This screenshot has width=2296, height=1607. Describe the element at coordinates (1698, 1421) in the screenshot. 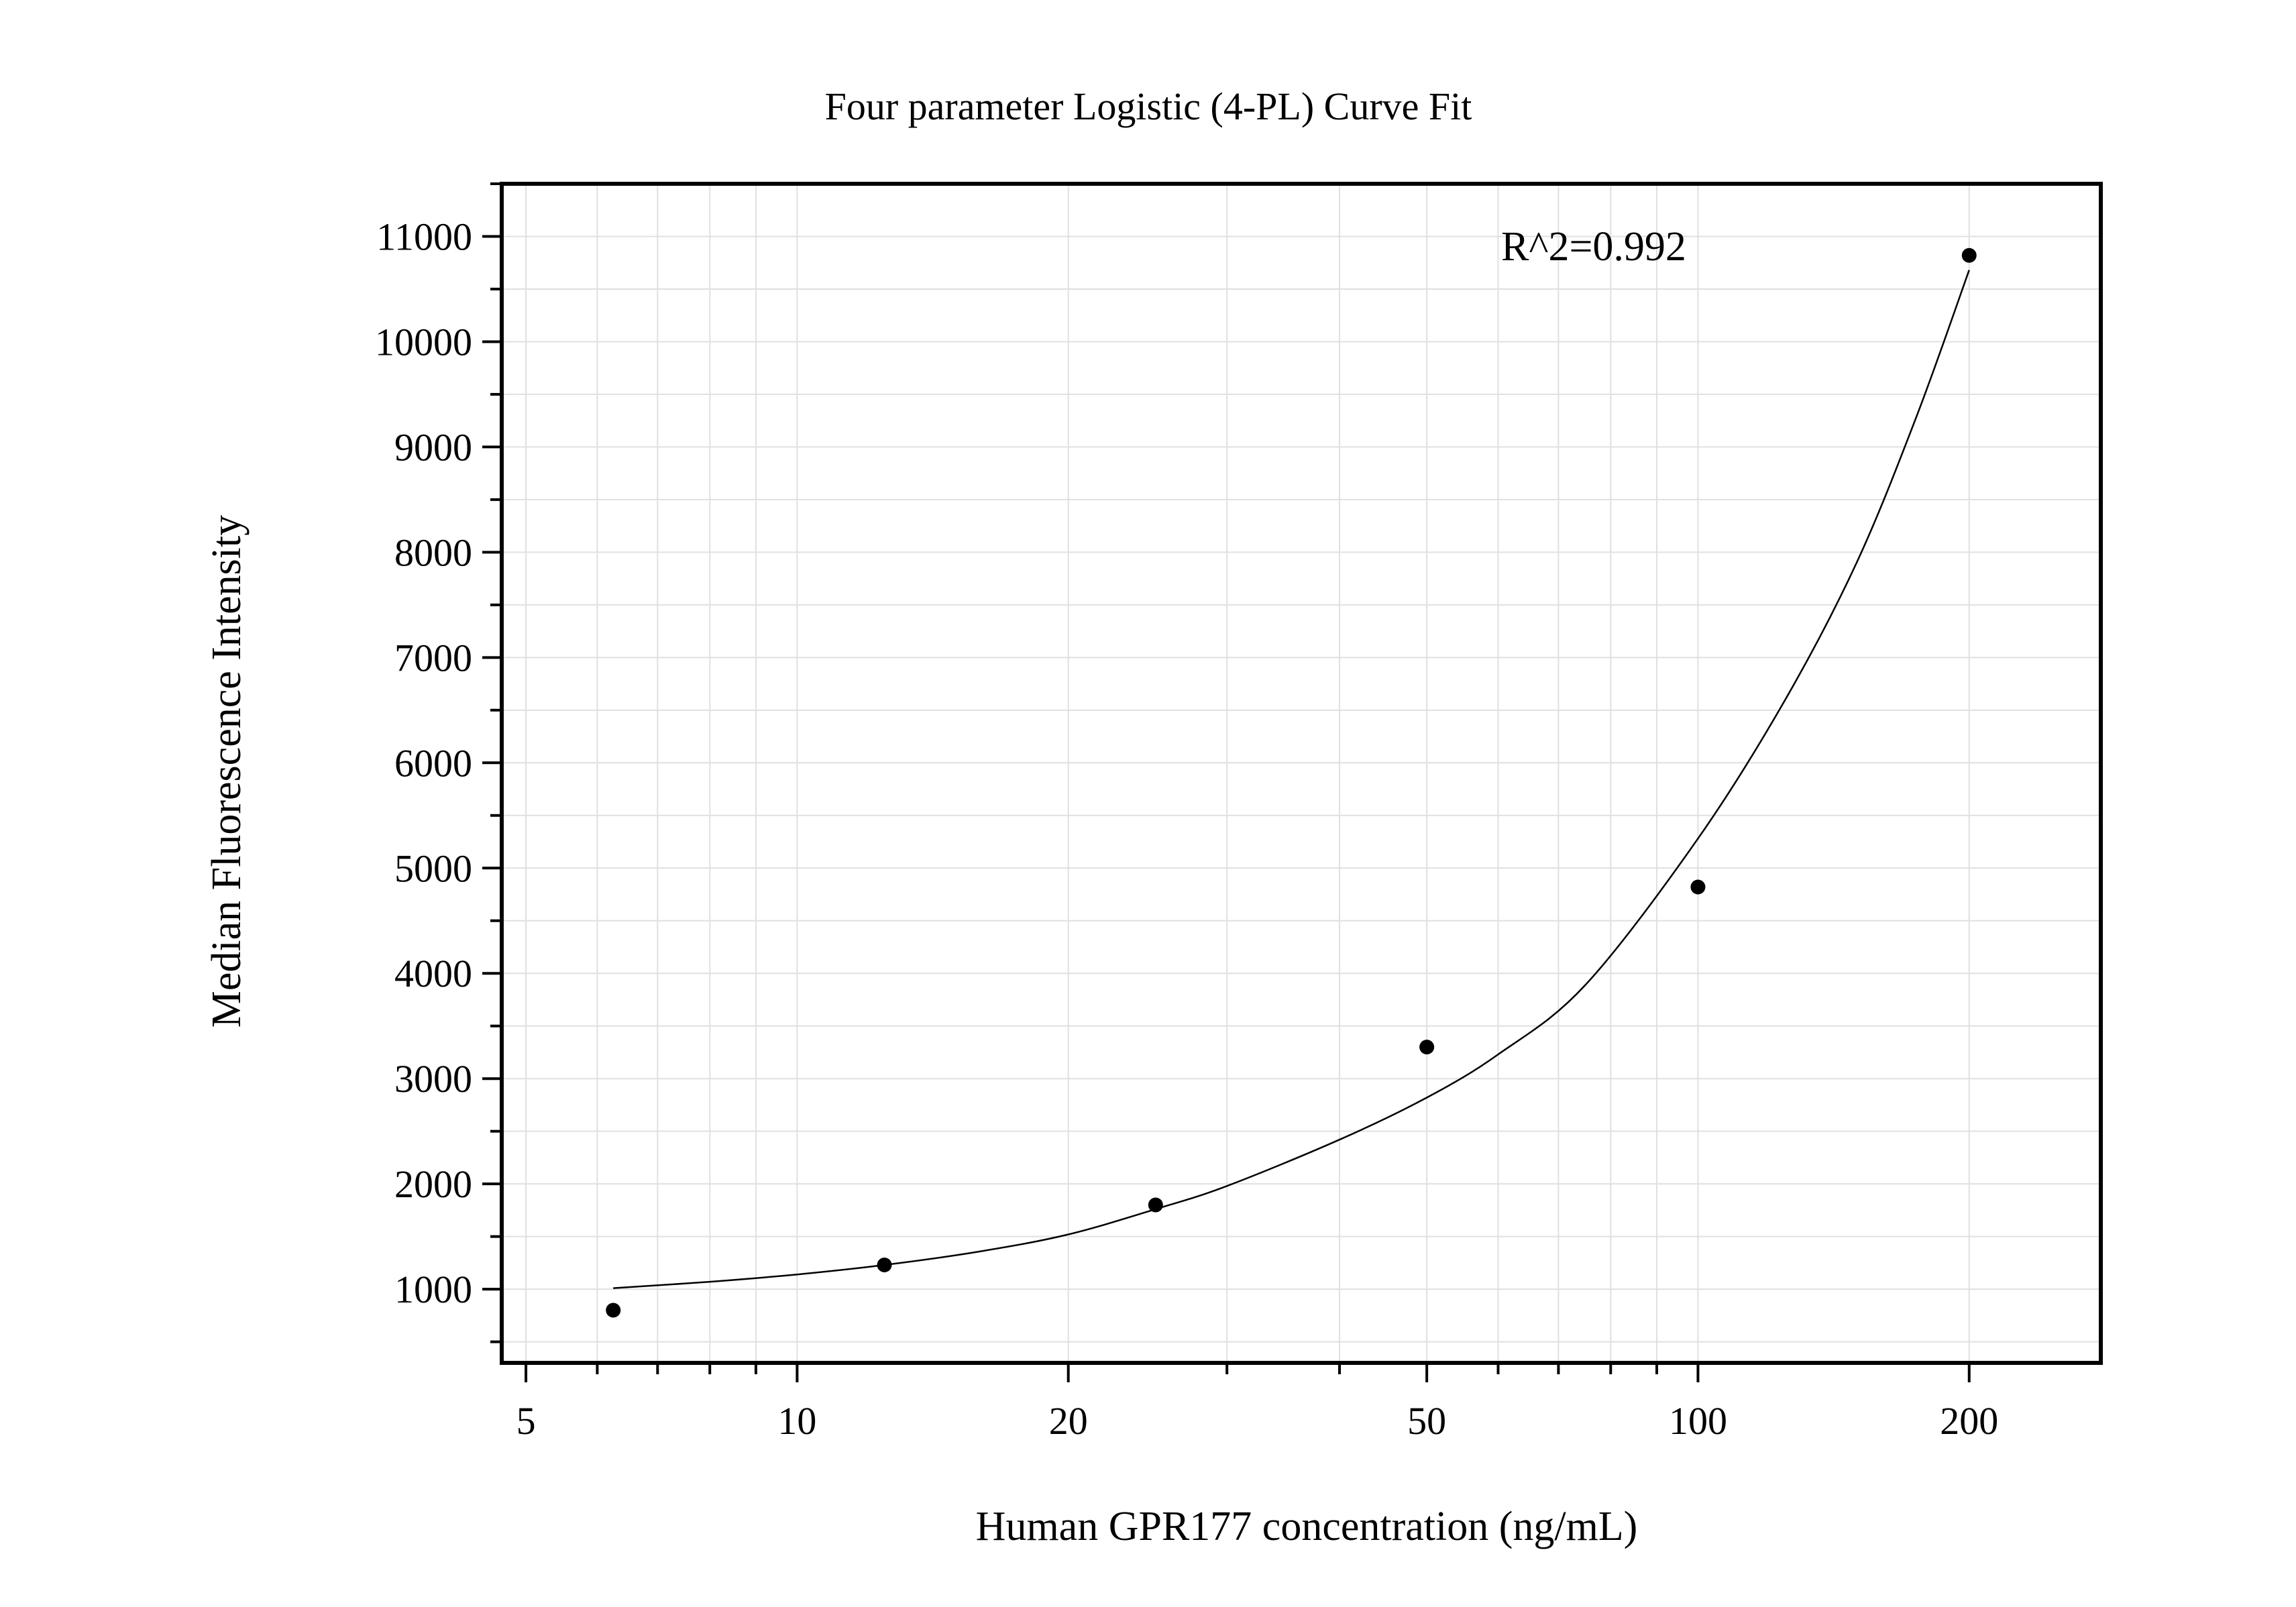

I see `x-tick-label: 100` at that location.